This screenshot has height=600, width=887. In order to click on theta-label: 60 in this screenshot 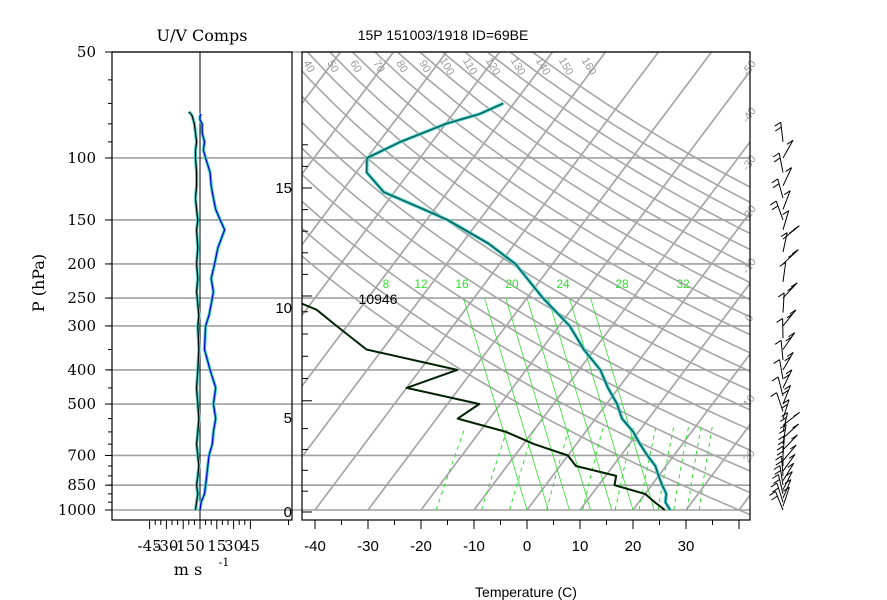, I will do `click(355, 66)`.